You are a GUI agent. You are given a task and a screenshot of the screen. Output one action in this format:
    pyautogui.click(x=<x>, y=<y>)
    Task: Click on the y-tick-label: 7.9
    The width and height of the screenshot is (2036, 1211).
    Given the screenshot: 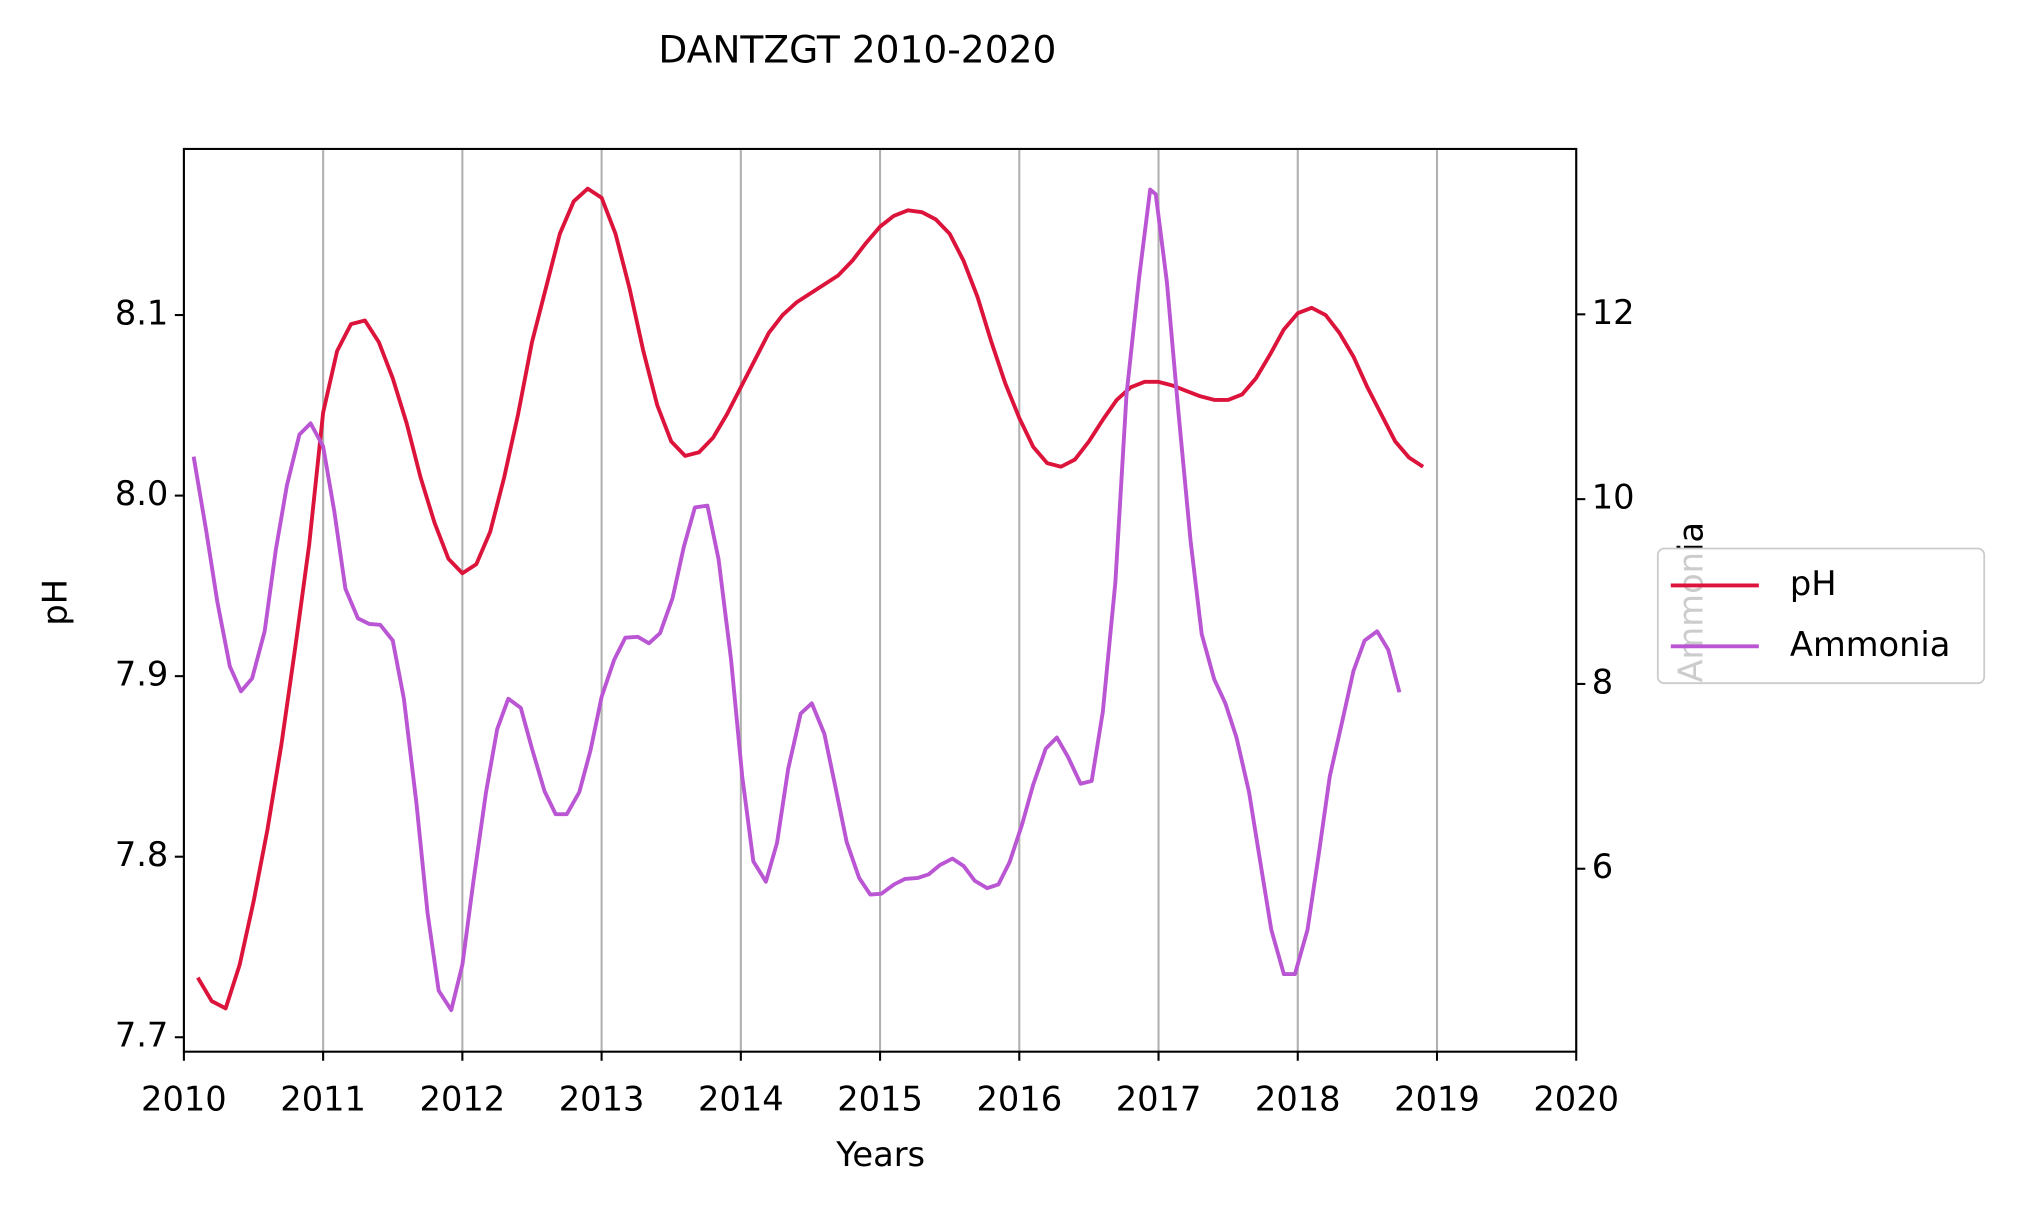 What is the action you would take?
    pyautogui.click(x=142, y=674)
    